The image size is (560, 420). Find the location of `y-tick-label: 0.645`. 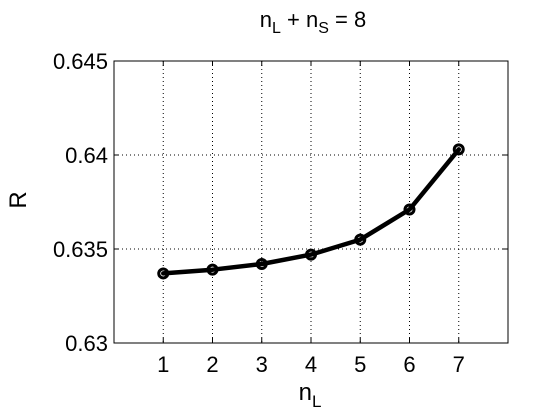

y-tick-label: 0.645 is located at coordinates (80, 61).